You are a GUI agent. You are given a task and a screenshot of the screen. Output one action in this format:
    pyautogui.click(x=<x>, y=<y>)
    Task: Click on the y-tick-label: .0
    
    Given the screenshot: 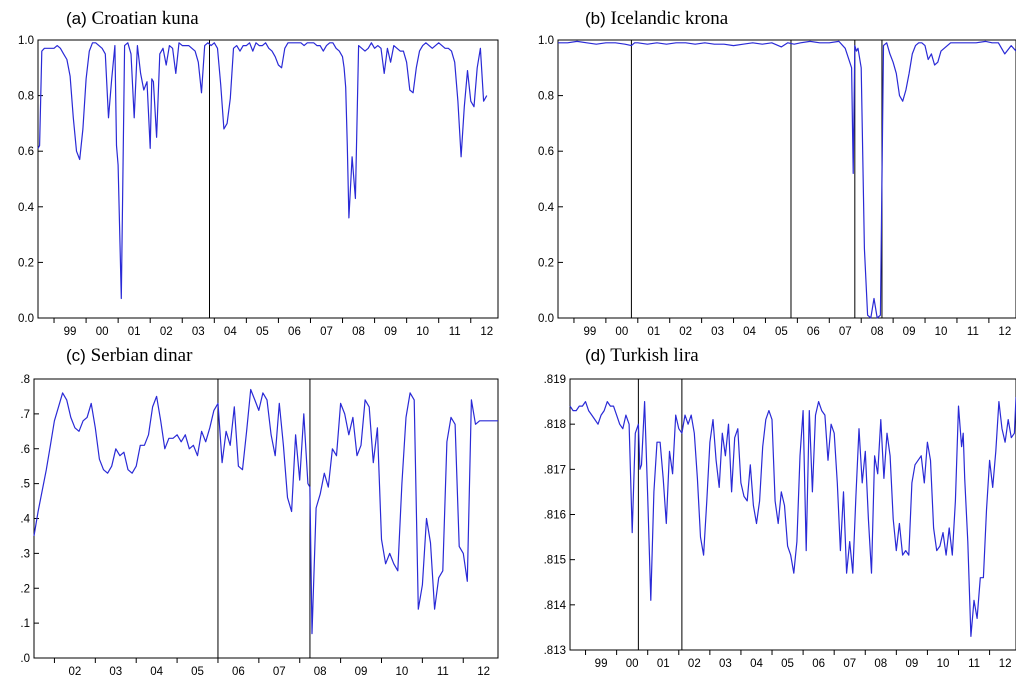 What is the action you would take?
    pyautogui.click(x=25, y=659)
    